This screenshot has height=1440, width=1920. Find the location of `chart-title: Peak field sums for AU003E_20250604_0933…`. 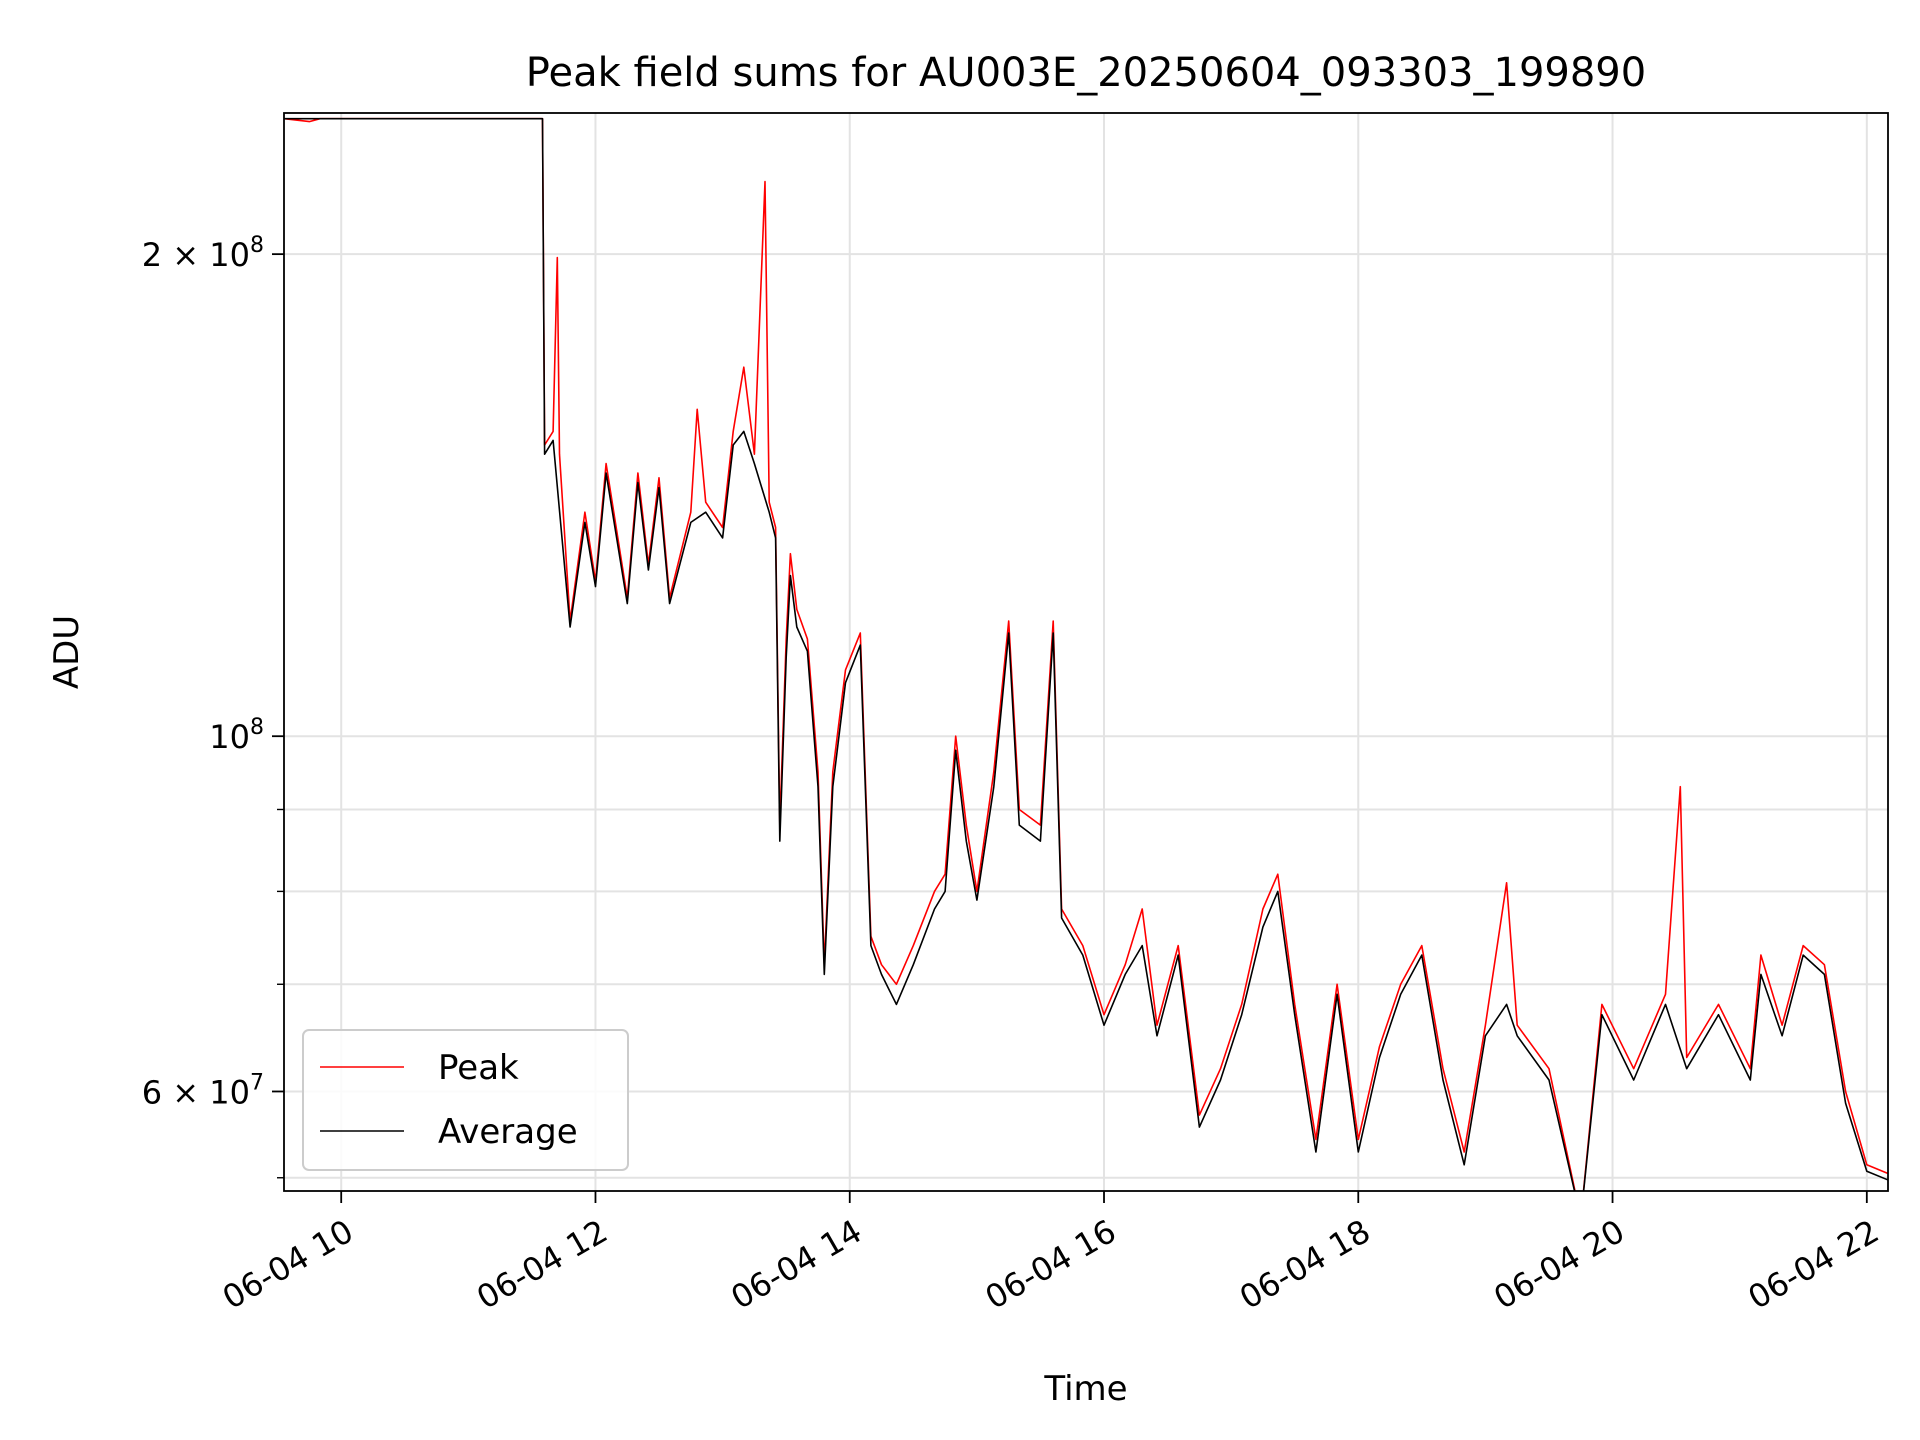

chart-title: Peak field sums for AU003E_20250604_0933… is located at coordinates (1086, 73).